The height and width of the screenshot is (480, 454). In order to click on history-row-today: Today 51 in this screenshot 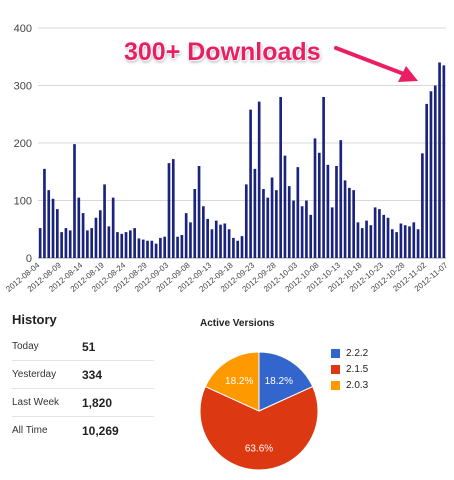, I will do `click(83, 347)`.